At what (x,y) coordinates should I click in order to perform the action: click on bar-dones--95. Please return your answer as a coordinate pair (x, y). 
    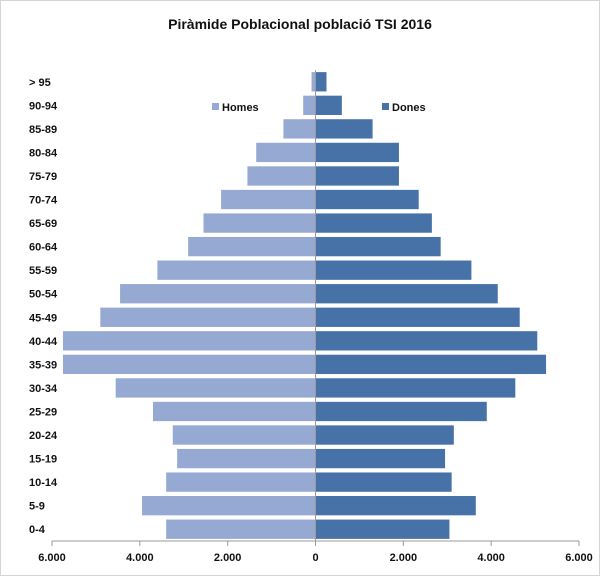
    Looking at the image, I should click on (321, 82).